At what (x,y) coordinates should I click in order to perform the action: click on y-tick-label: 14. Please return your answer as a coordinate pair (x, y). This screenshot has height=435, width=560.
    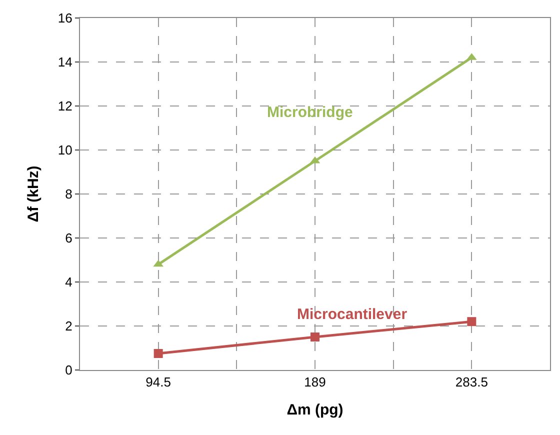
    Looking at the image, I should click on (65, 62).